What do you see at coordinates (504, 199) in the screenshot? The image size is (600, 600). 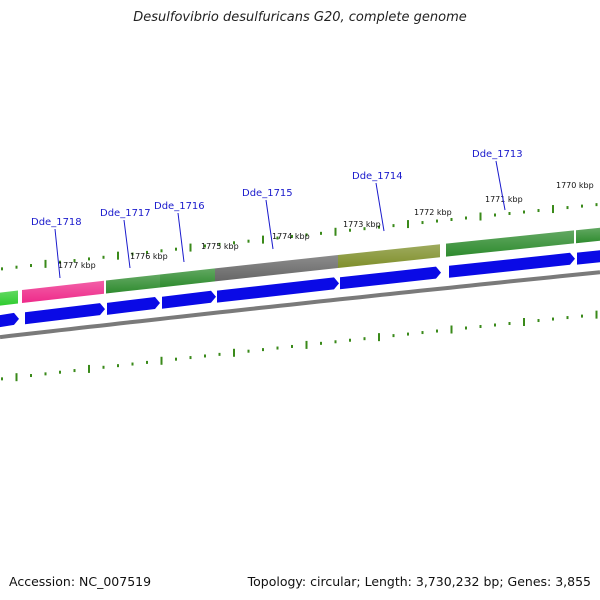 I see `scale-label: 1771 kbp` at bounding box center [504, 199].